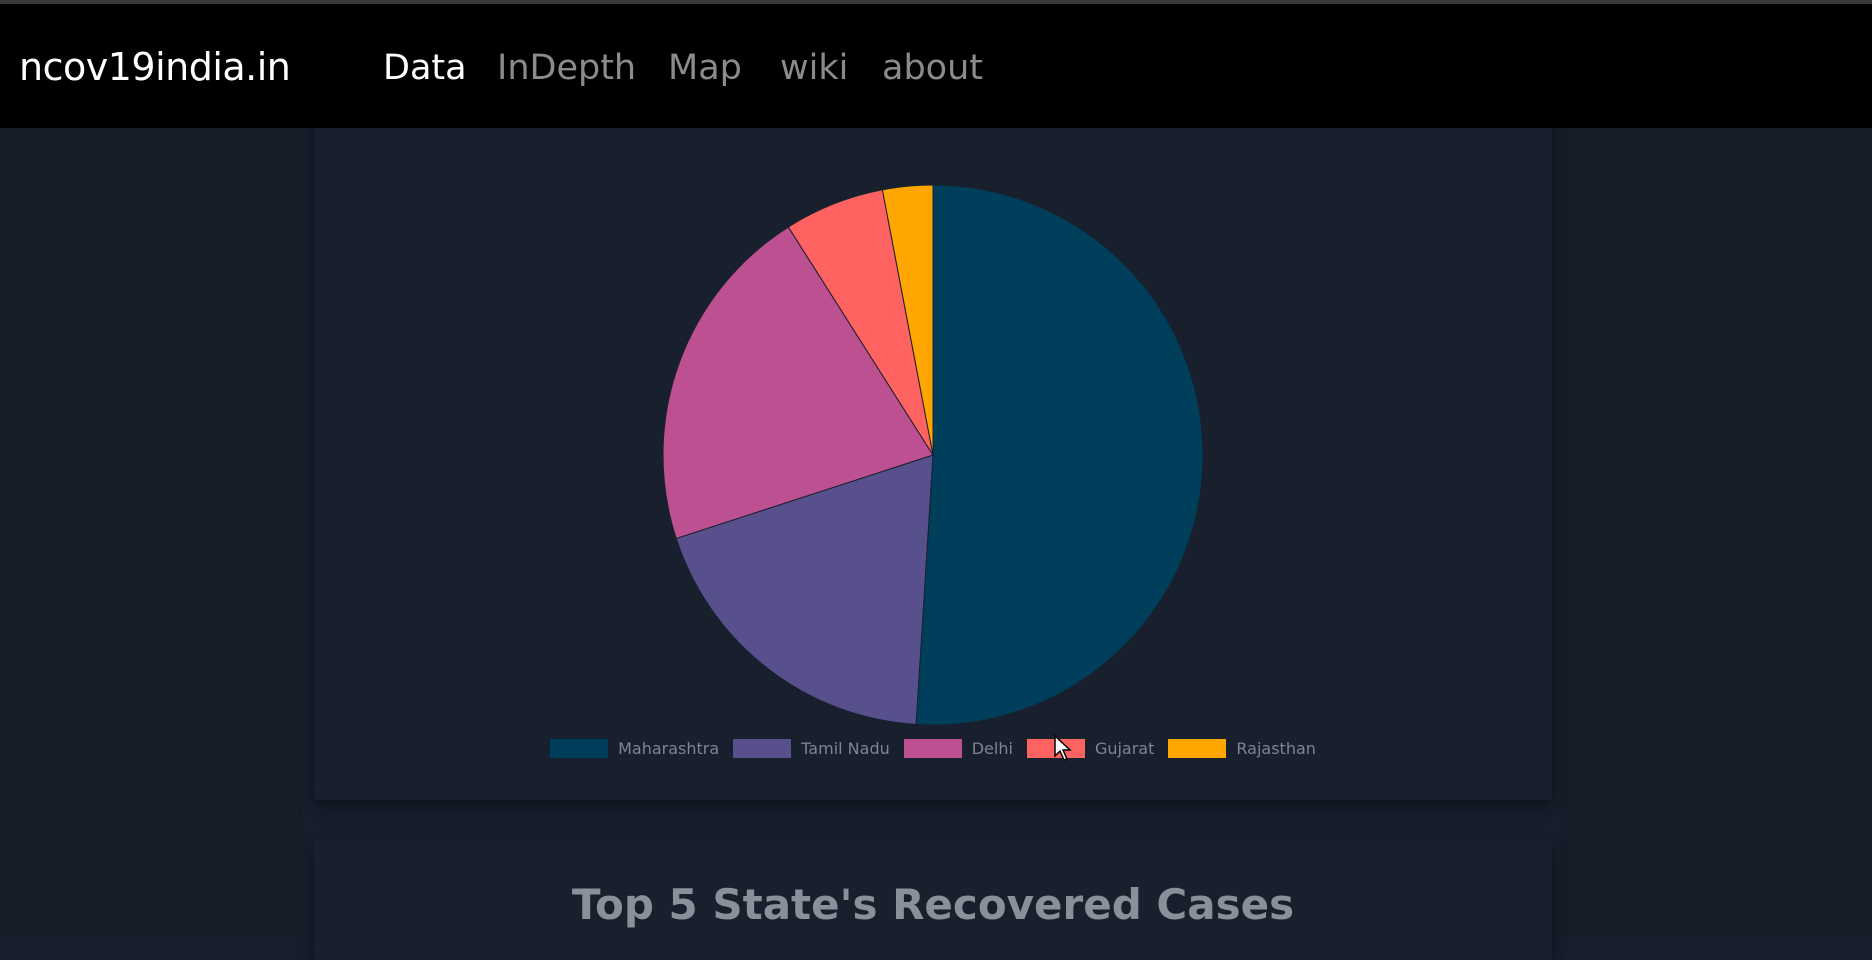 The height and width of the screenshot is (960, 1872). Describe the element at coordinates (814, 68) in the screenshot. I see `nav-link-wiki: wiki` at that location.